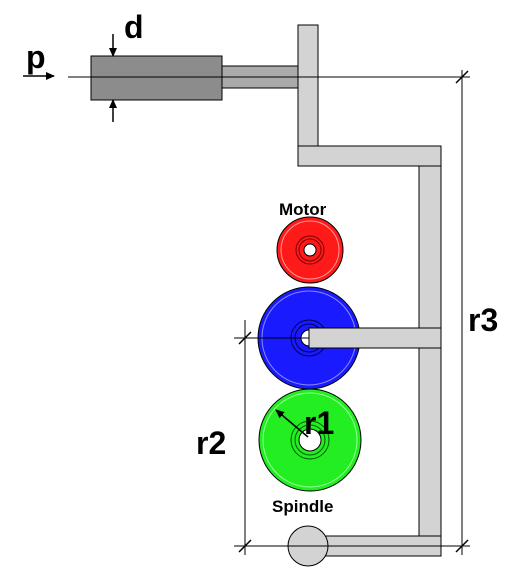 Image resolution: width=521 pixels, height=568 pixels. Describe the element at coordinates (462, 546) in the screenshot. I see `r3-tick-bottom` at that location.